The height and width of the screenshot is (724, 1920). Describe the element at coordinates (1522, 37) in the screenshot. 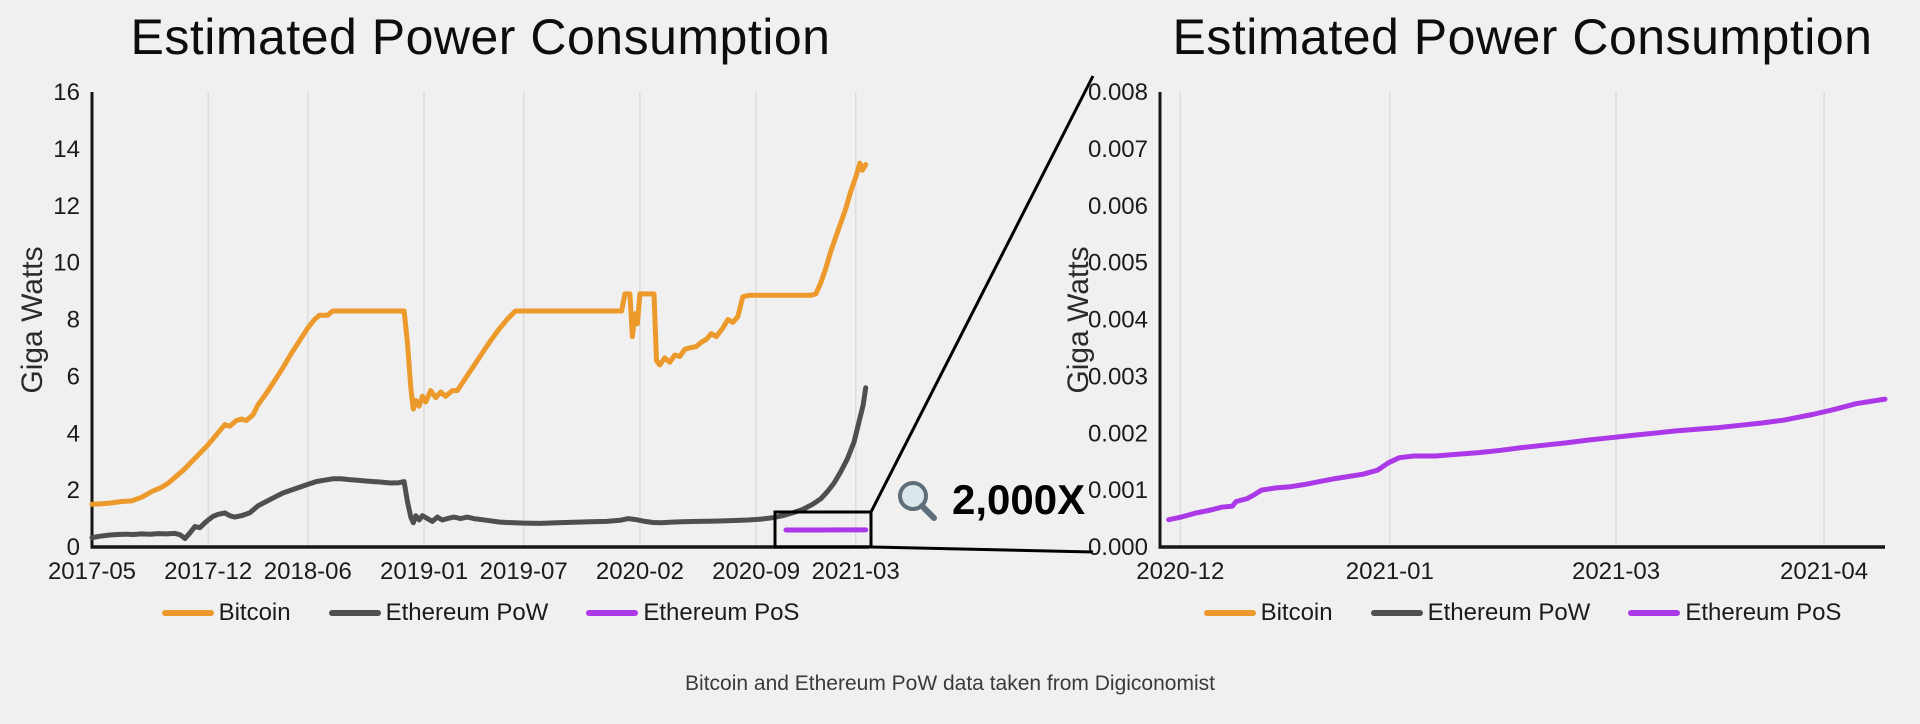

I see `right-chart-title: Estimated Power Consumption` at that location.